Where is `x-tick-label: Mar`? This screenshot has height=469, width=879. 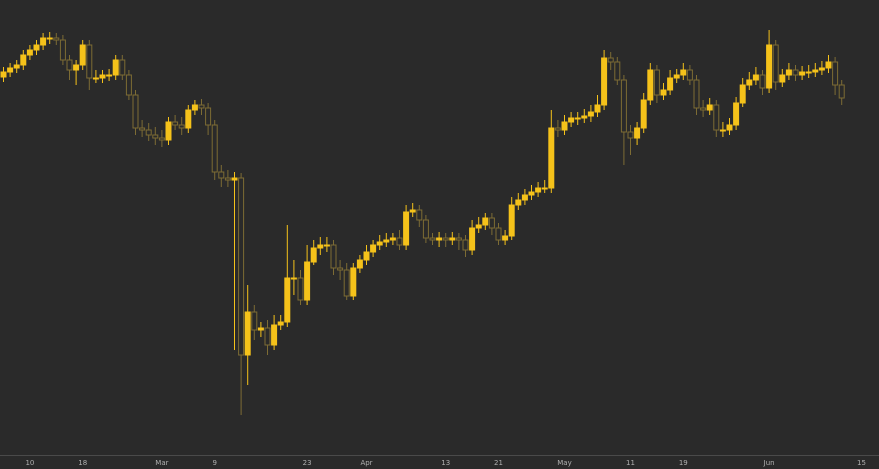
x-tick-label: Mar is located at coordinates (161, 463).